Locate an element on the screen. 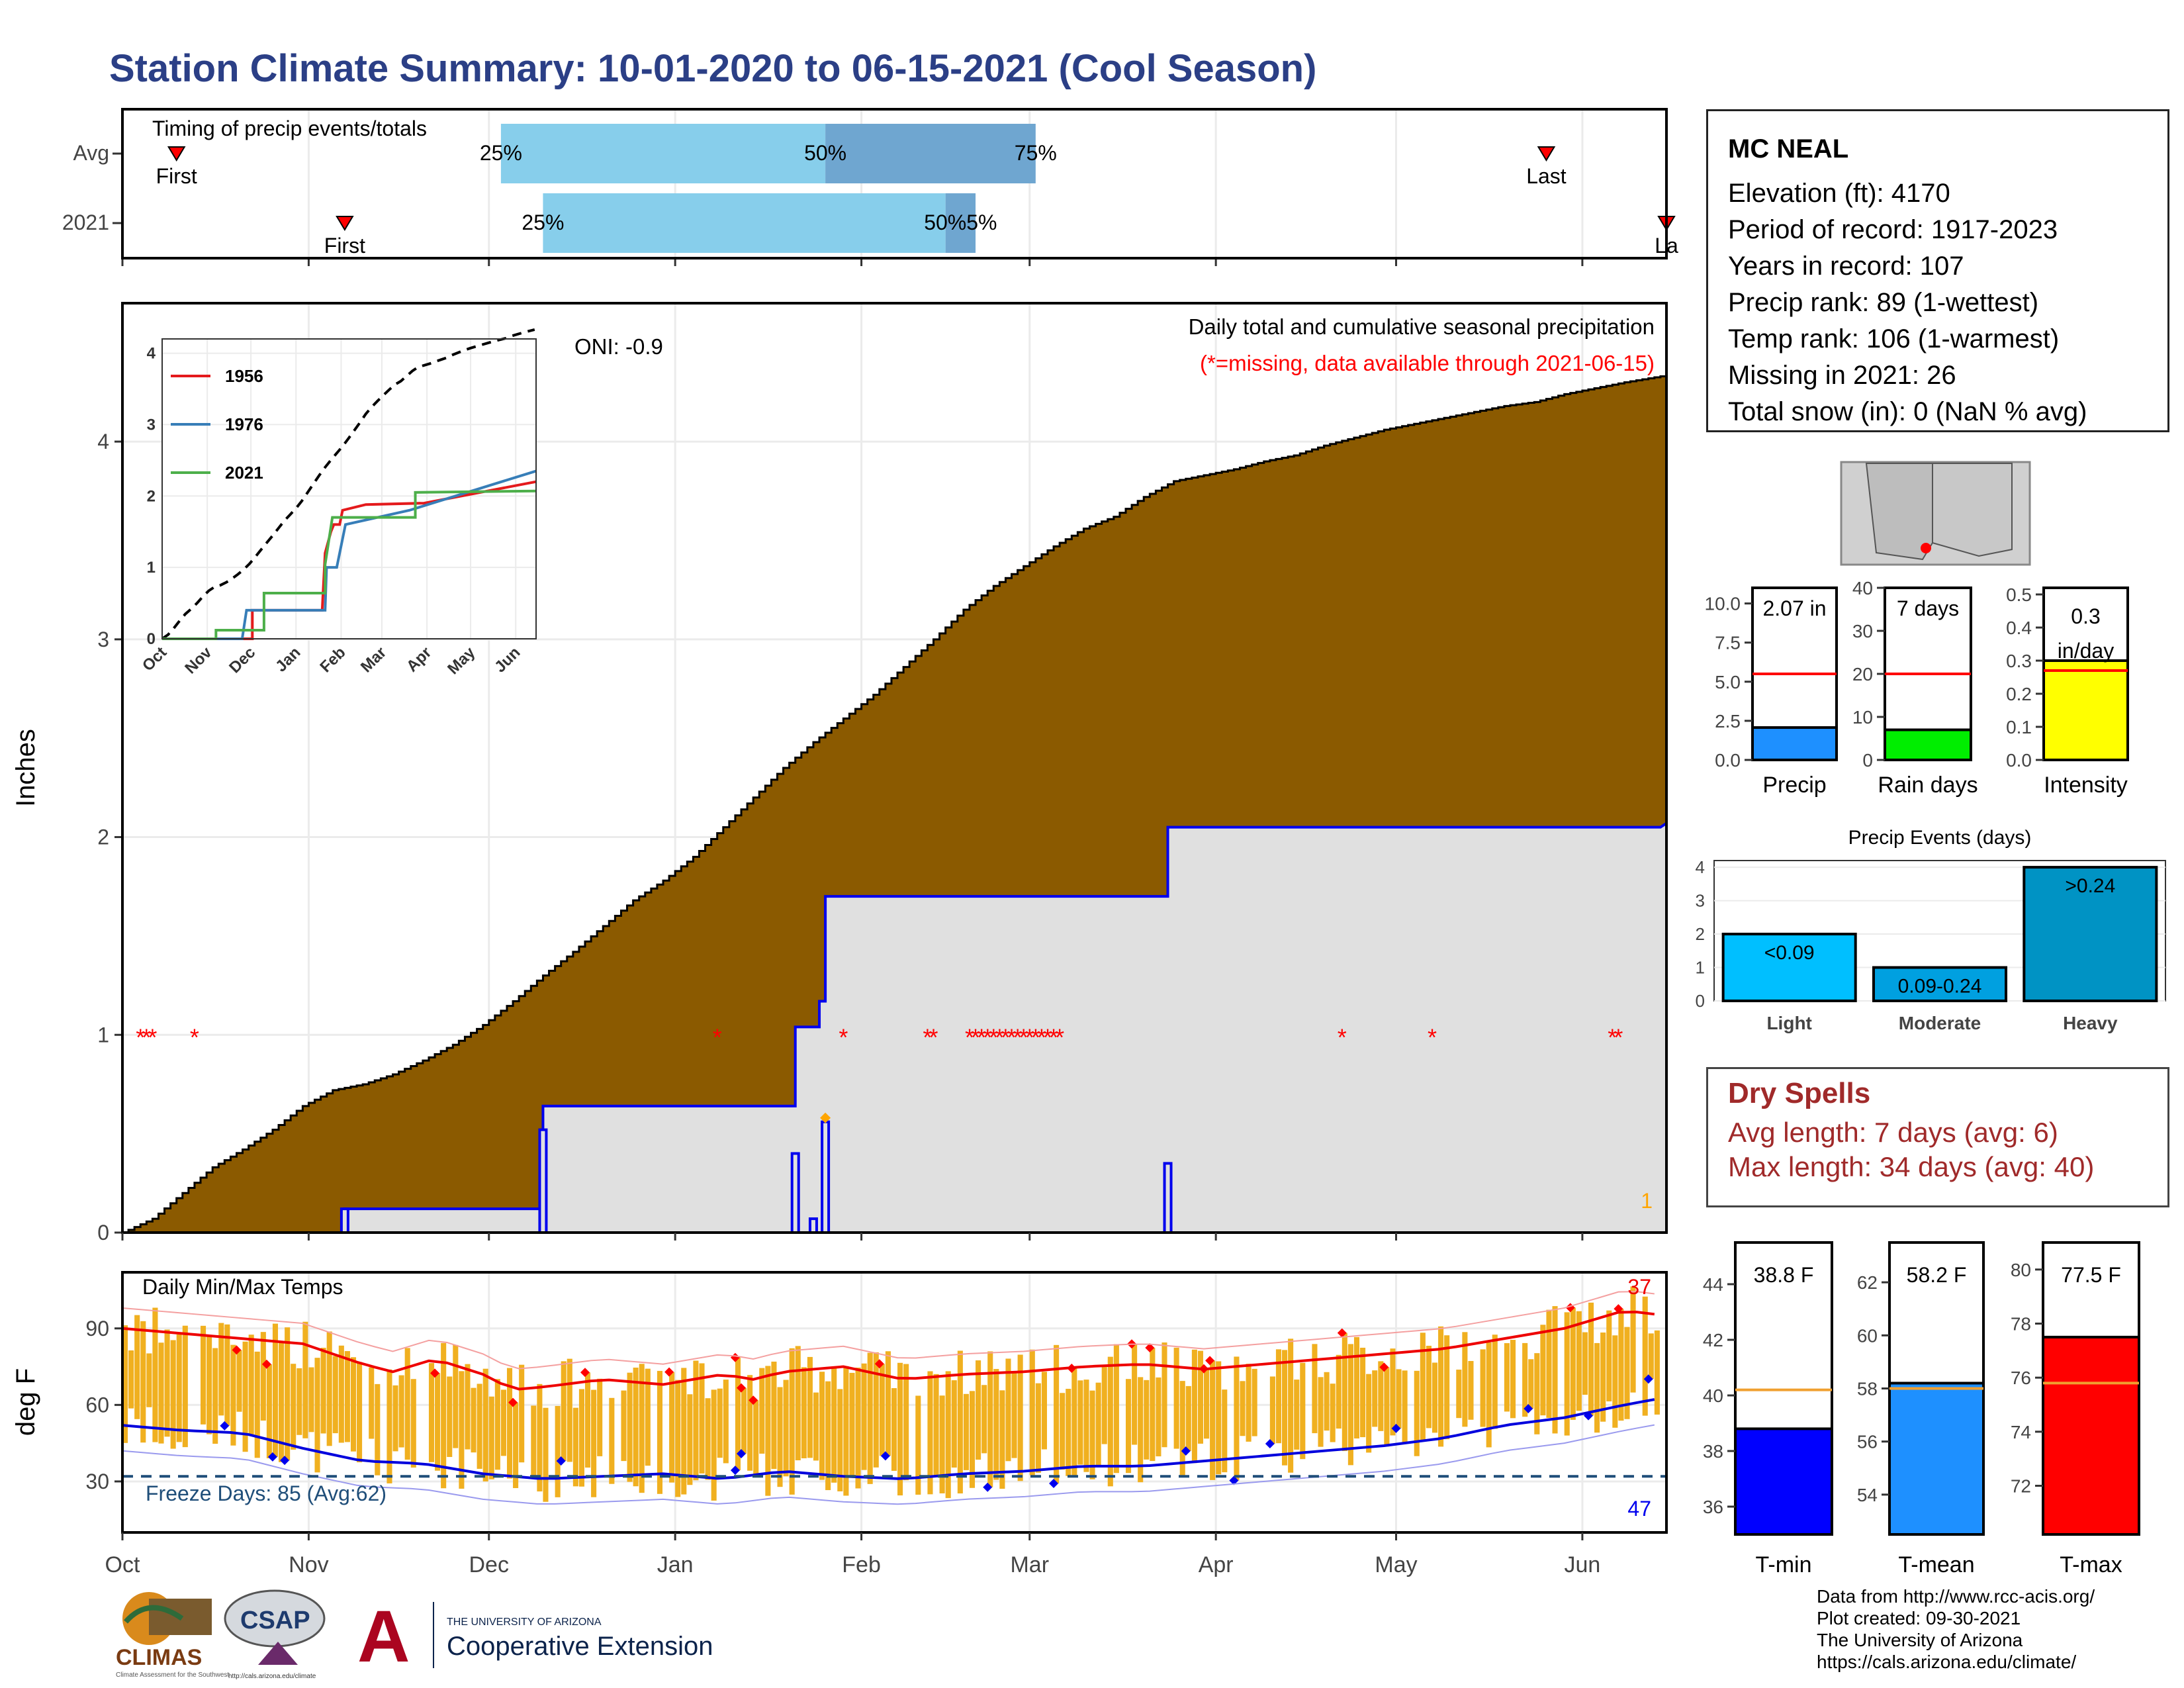  tmax-temp-panel-y-tick-label: 72 is located at coordinates (2021, 1486).